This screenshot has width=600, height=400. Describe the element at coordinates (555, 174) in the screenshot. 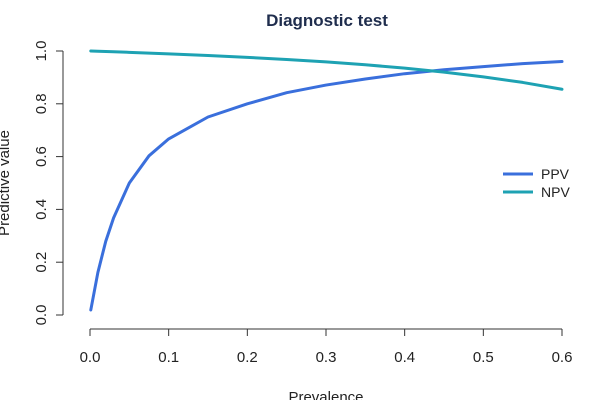

I see `legend-label-ppv: PPV` at that location.